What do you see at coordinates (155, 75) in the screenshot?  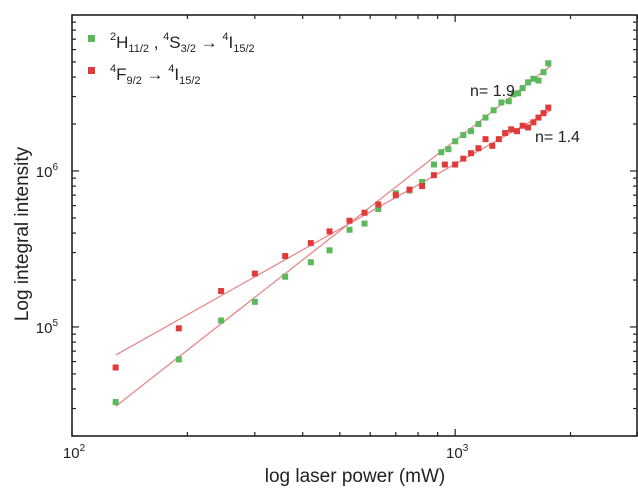 I see `legend-label-red: 4F9/2 → 4I15/2` at bounding box center [155, 75].